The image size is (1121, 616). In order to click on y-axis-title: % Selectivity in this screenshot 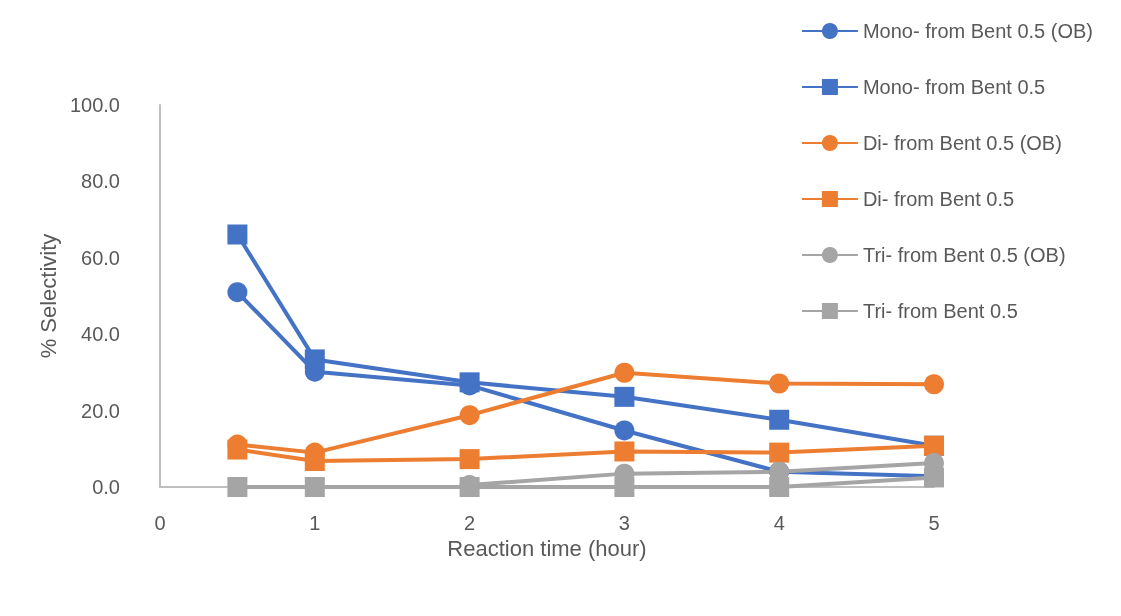, I will do `click(48, 296)`.